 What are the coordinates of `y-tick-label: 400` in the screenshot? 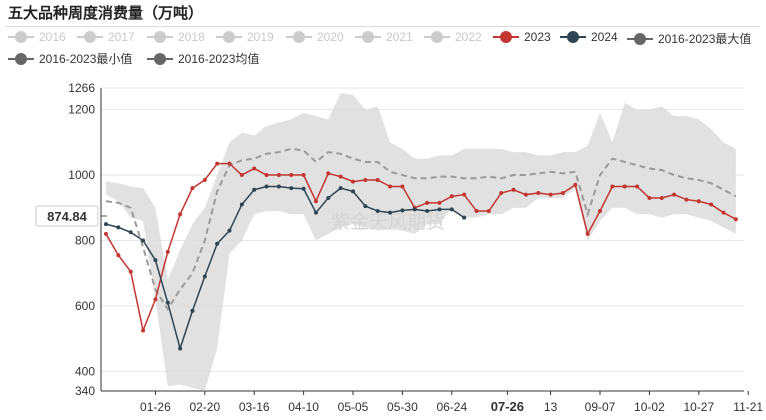 It's located at (85, 371).